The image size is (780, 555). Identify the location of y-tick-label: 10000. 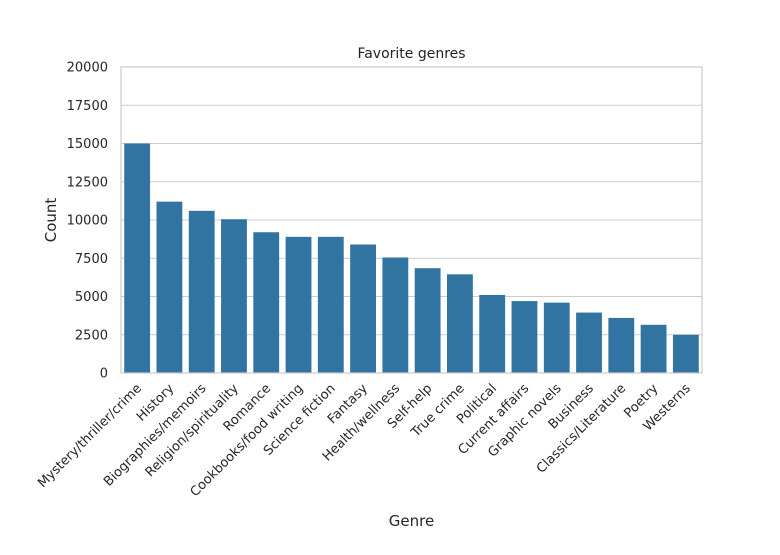
(87, 221).